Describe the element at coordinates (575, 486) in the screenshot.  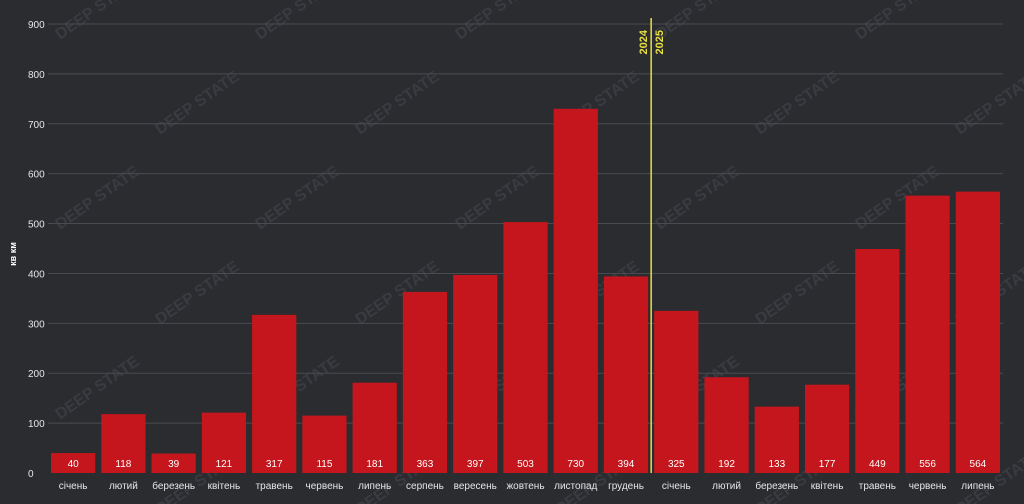
I see `x-tick-label: листопад` at that location.